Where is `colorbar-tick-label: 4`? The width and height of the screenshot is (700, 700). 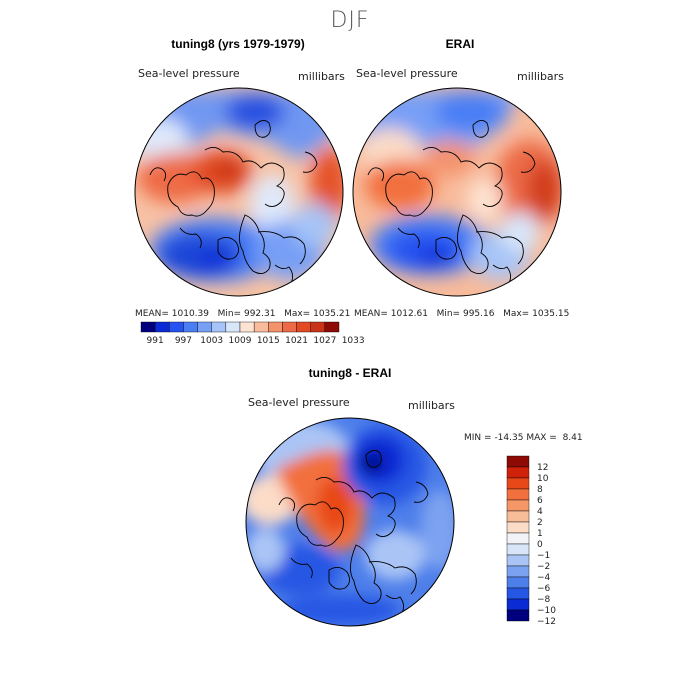 colorbar-tick-label: 4 is located at coordinates (540, 512).